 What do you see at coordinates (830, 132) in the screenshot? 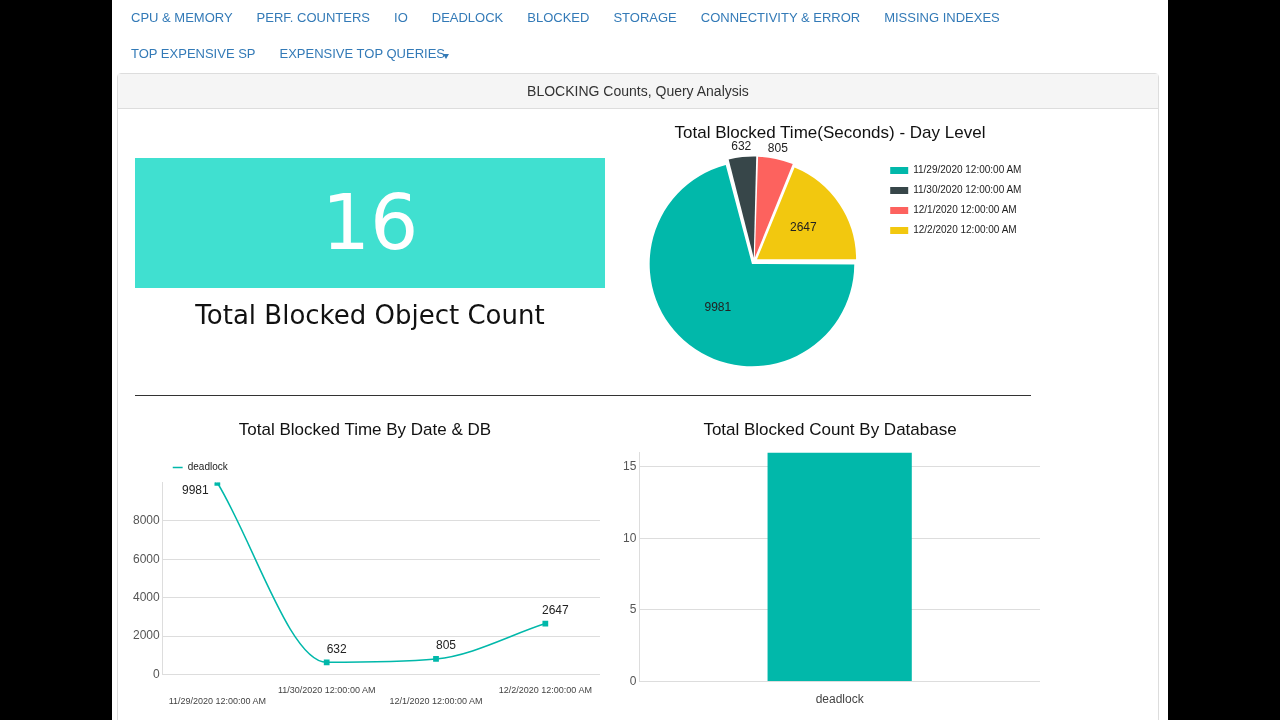
I see `chart-title: Total Blocked Time(Seconds) - Day Level` at bounding box center [830, 132].